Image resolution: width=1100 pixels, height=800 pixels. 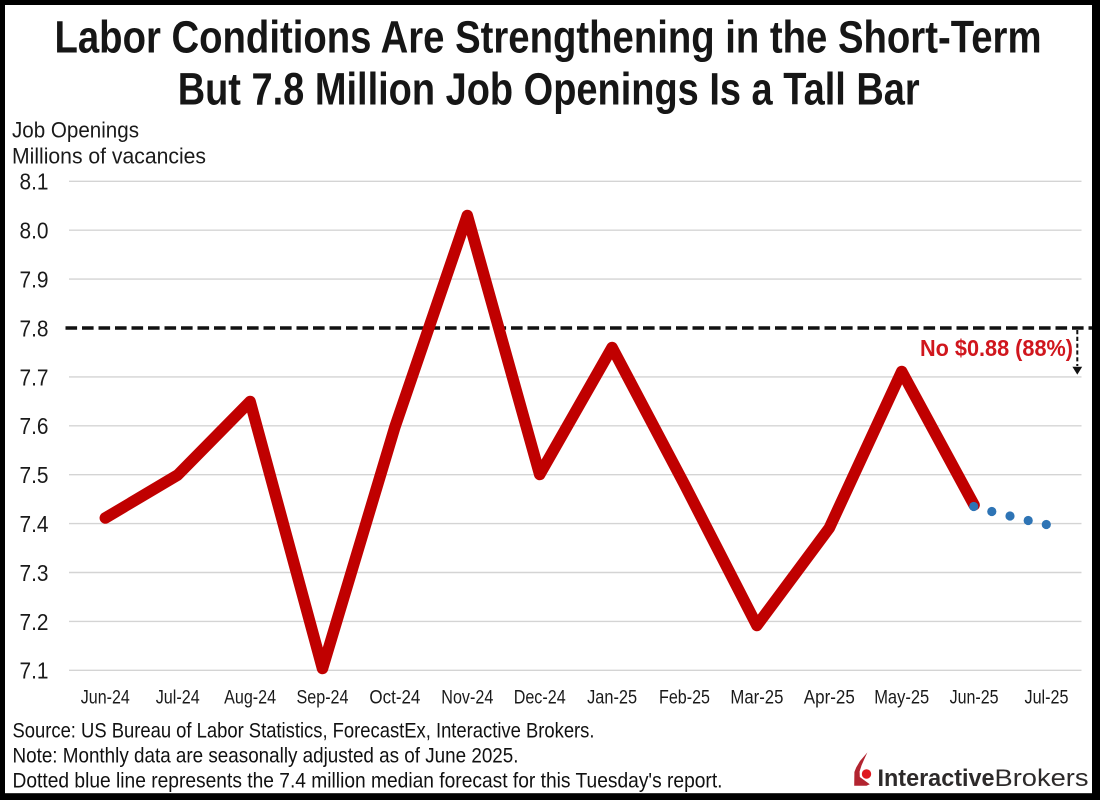 What do you see at coordinates (983, 778) in the screenshot?
I see `svg-text: InteractiveBrokers` at bounding box center [983, 778].